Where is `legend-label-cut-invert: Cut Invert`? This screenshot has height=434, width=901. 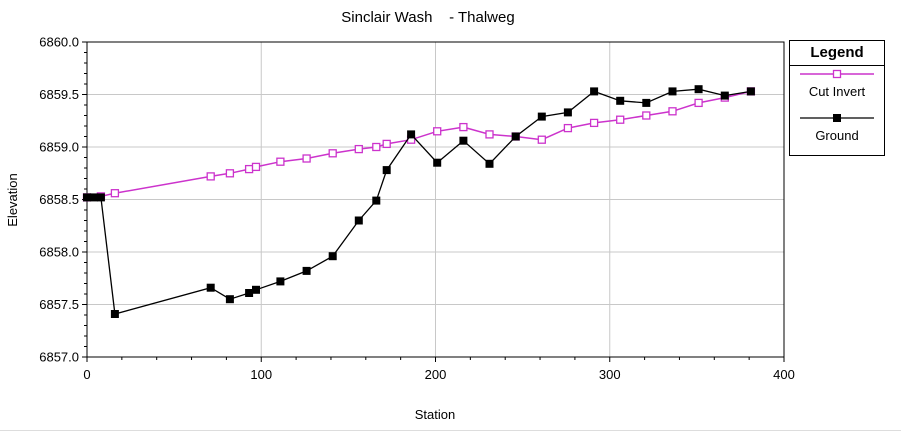
legend-label-cut-invert: Cut Invert is located at coordinates (837, 91).